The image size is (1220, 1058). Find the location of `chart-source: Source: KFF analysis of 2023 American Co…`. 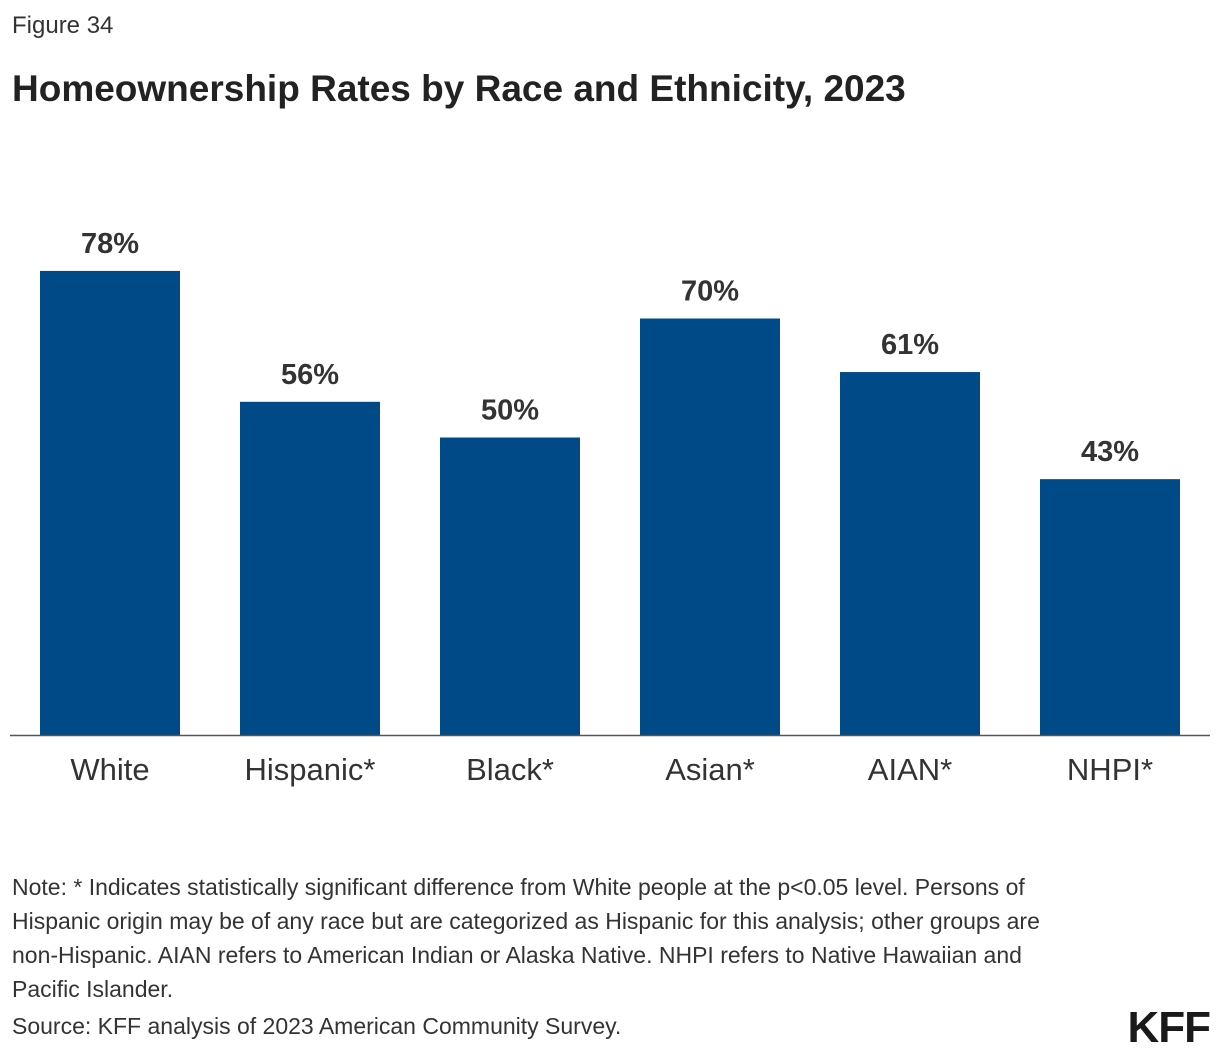

chart-source: Source: KFF analysis of 2023 American Co… is located at coordinates (317, 1026).